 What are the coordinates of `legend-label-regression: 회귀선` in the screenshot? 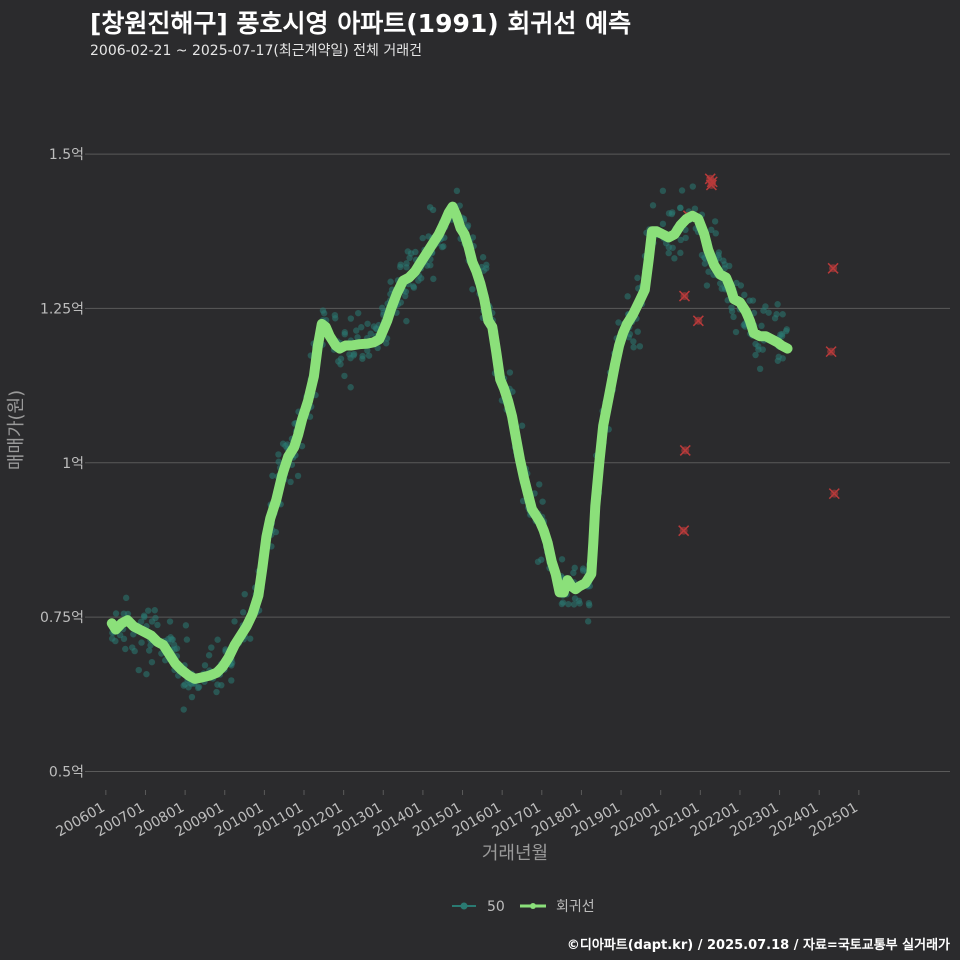 It's located at (575, 907).